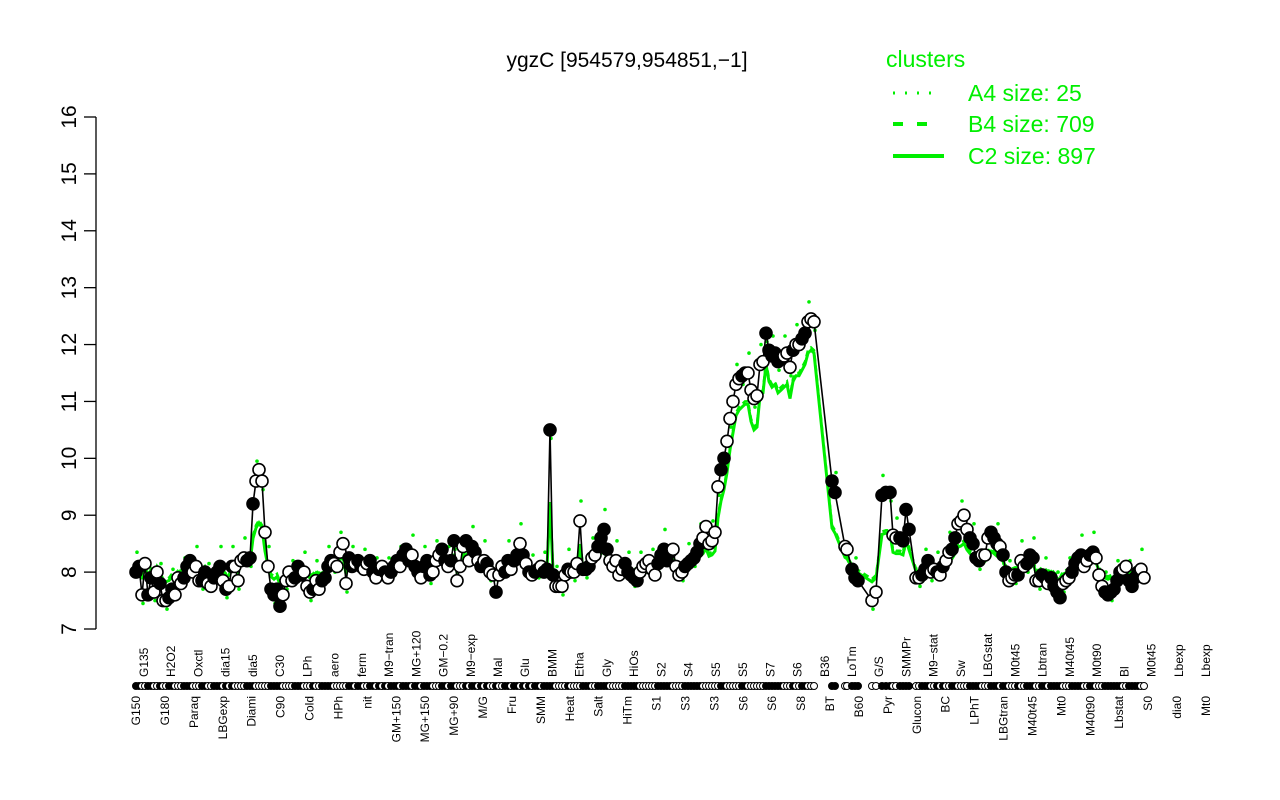  I want to click on x-label: LoTm, so click(852, 661).